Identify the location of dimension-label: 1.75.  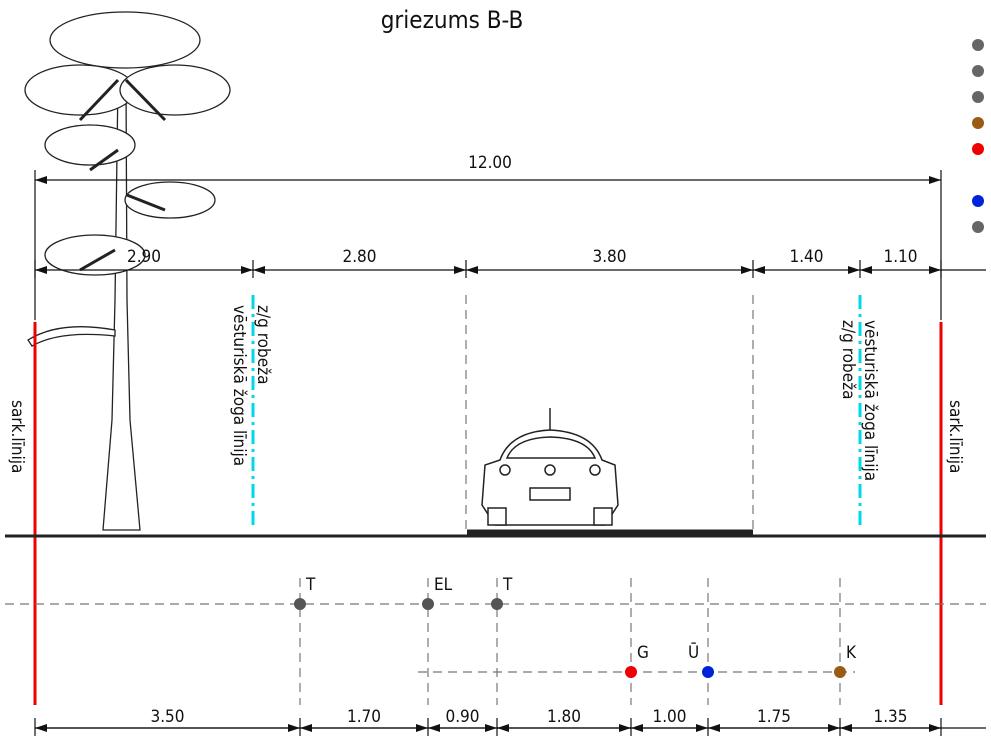
(774, 717).